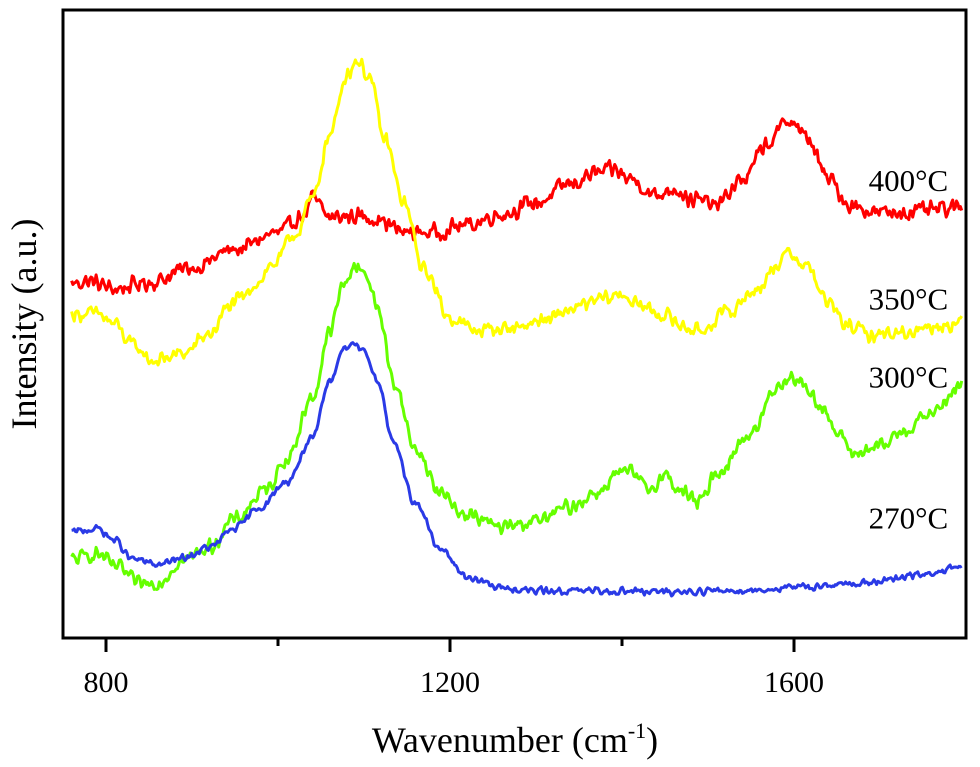 This screenshot has width=980, height=767. What do you see at coordinates (909, 299) in the screenshot?
I see `series-label-350c: 350°C` at bounding box center [909, 299].